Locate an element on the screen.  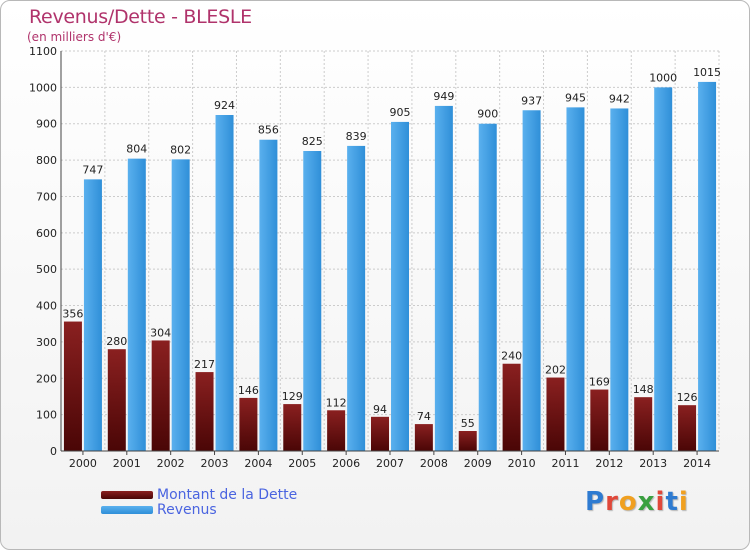
data-label-dette: 217 is located at coordinates (204, 364).